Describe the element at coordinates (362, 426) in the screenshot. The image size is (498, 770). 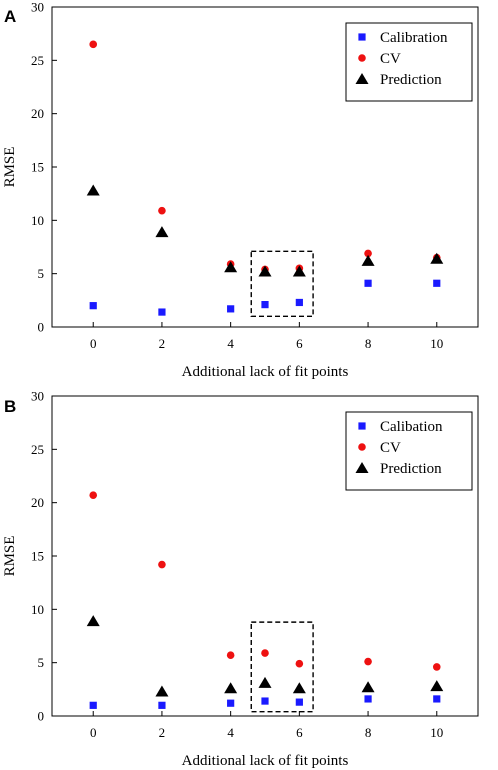
I see `legend-marker-calibation` at that location.